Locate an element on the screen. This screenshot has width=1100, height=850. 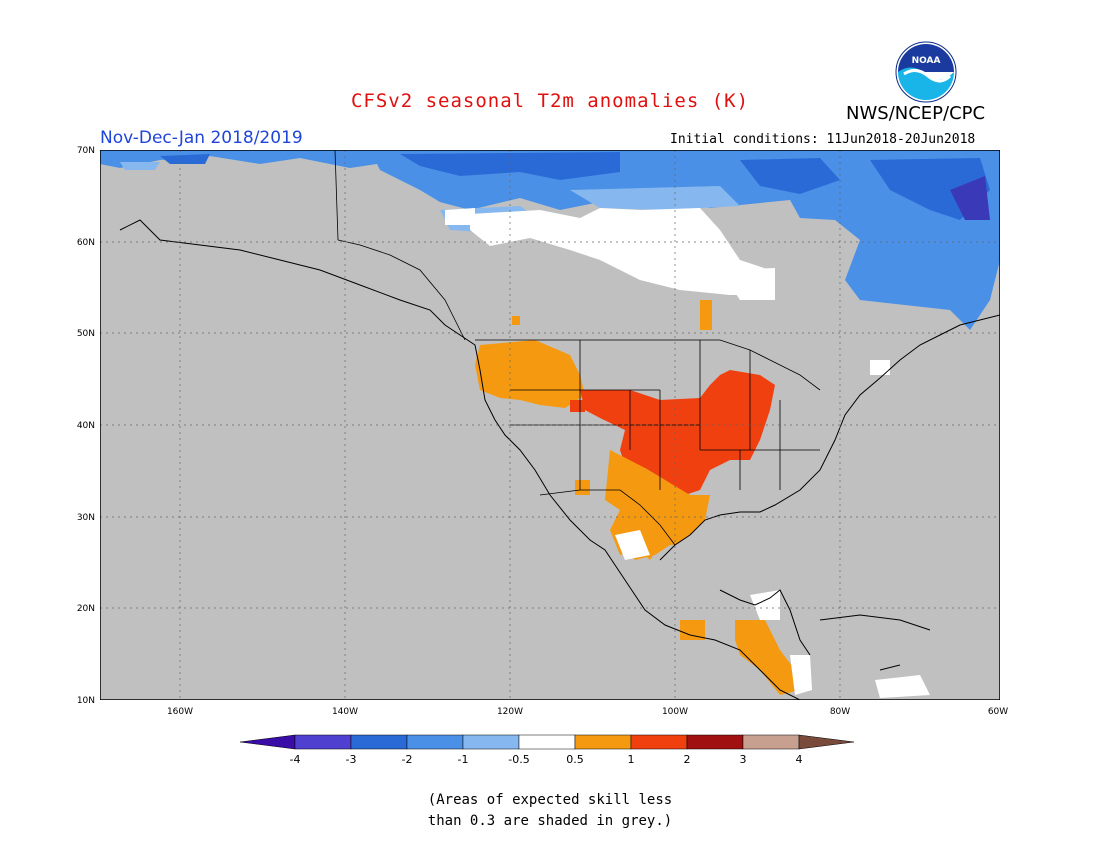
longitude-labels: 160W 140W 120W 100W 80W 60W is located at coordinates (587, 712).